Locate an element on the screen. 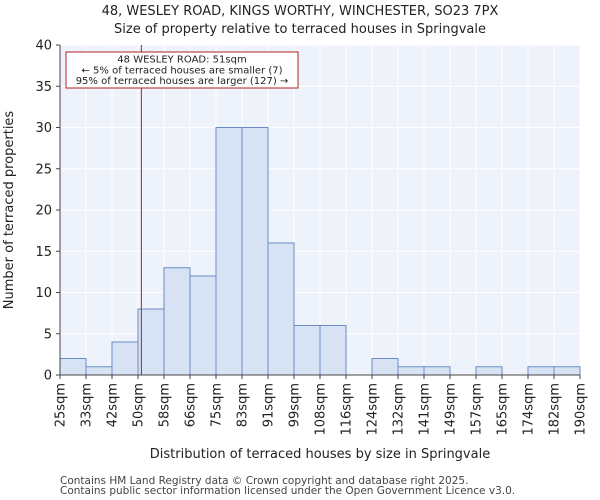 This screenshot has width=600, height=500. y-tick-label: 10 is located at coordinates (43, 293).